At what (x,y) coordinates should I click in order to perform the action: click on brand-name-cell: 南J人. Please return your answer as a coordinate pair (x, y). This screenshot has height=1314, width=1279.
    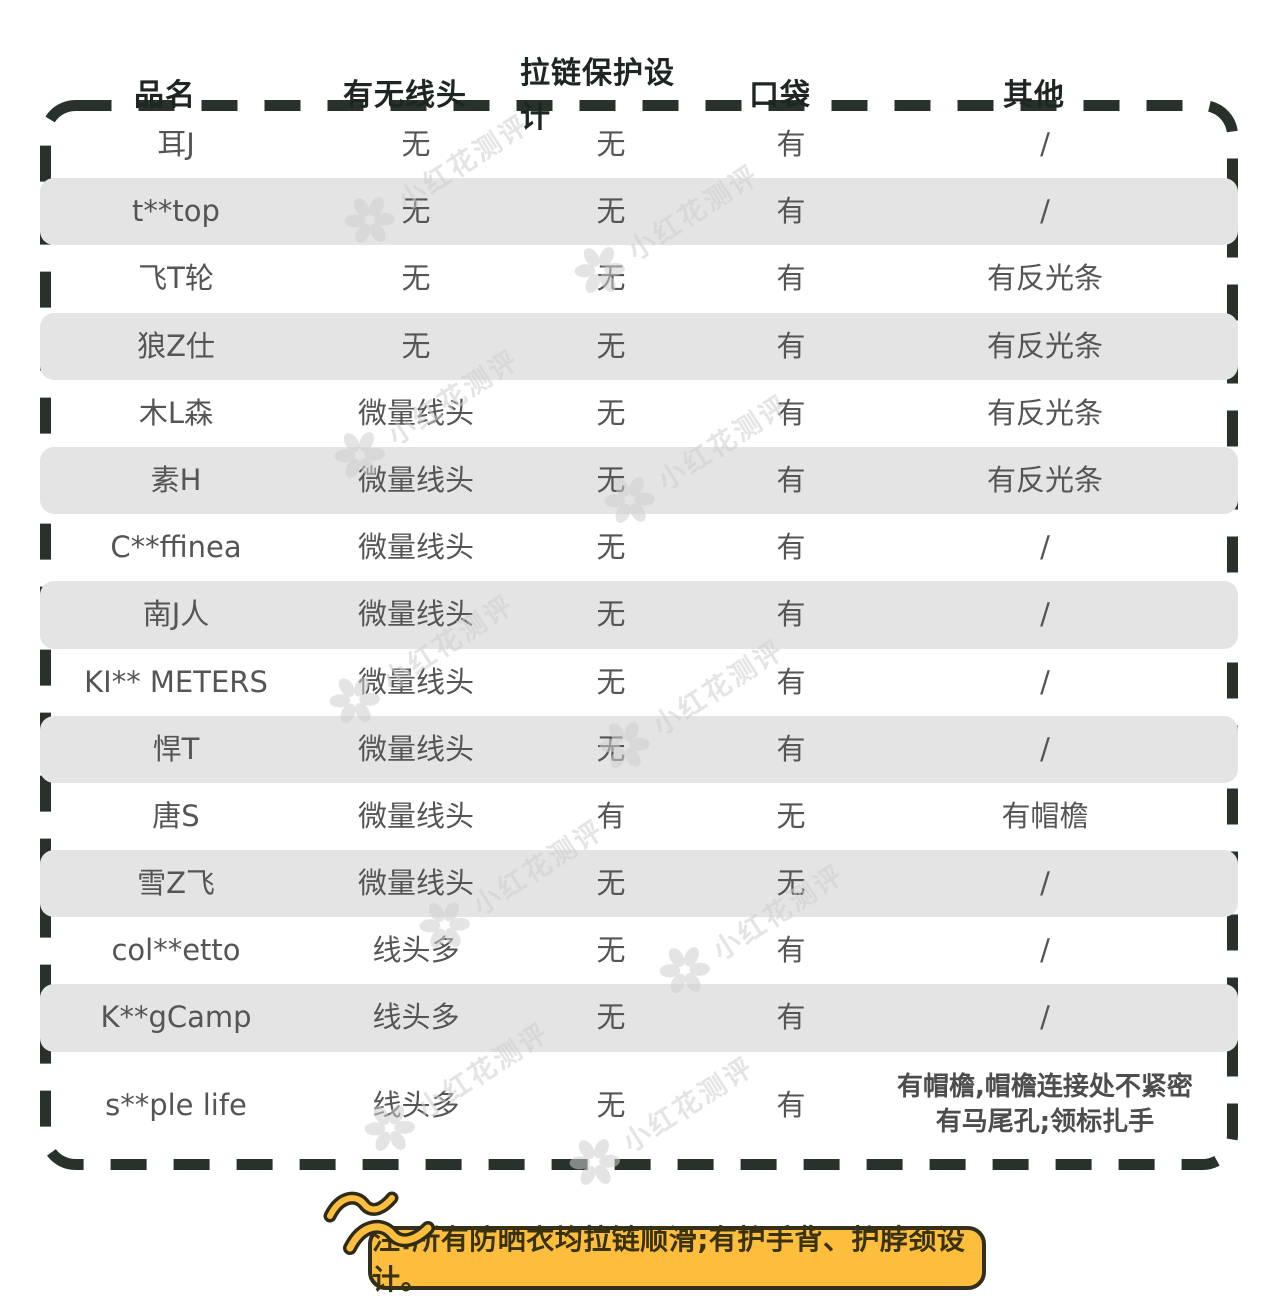
    Looking at the image, I should click on (176, 614).